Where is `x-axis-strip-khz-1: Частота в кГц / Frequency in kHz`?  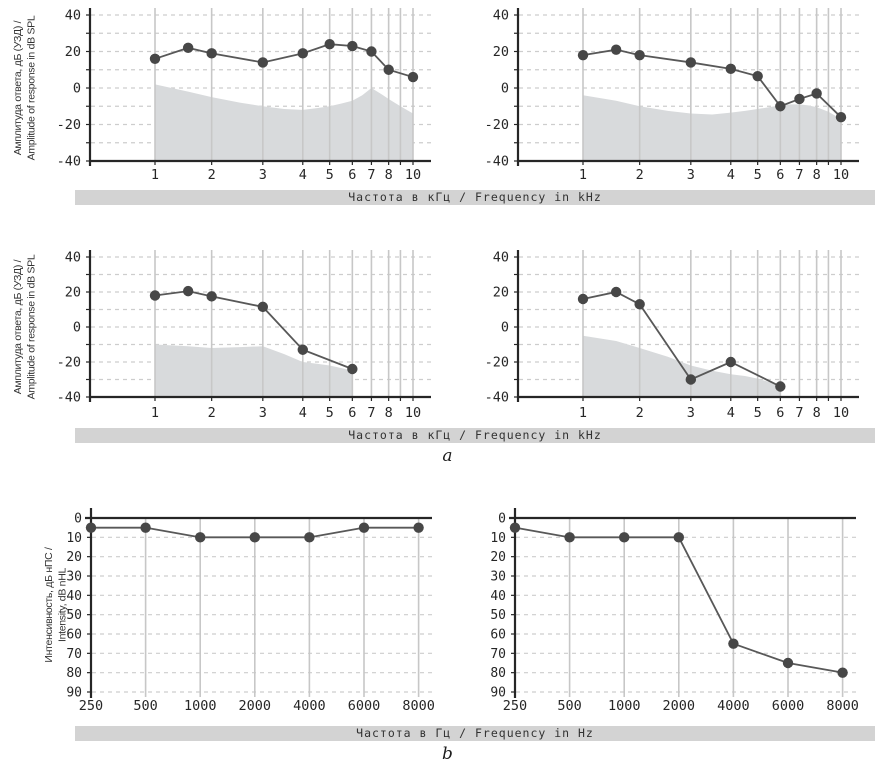
x-axis-strip-khz-1: Частота в кГц / Frequency in kHz is located at coordinates (475, 197).